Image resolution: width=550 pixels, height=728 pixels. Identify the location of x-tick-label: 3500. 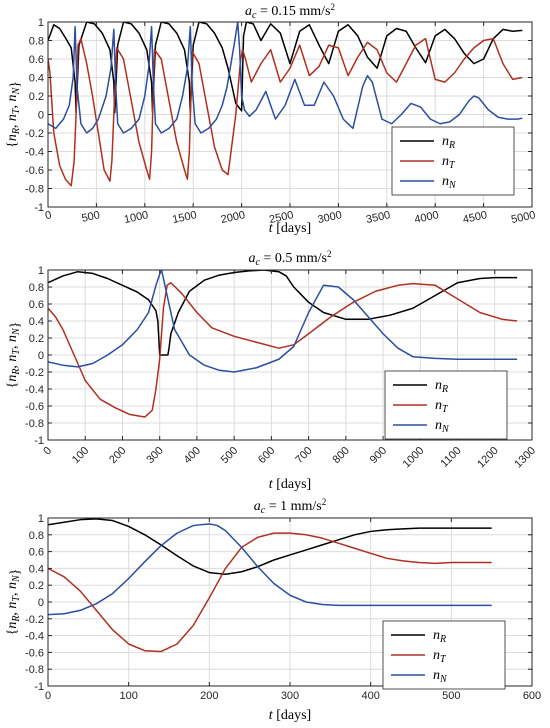
(378, 217).